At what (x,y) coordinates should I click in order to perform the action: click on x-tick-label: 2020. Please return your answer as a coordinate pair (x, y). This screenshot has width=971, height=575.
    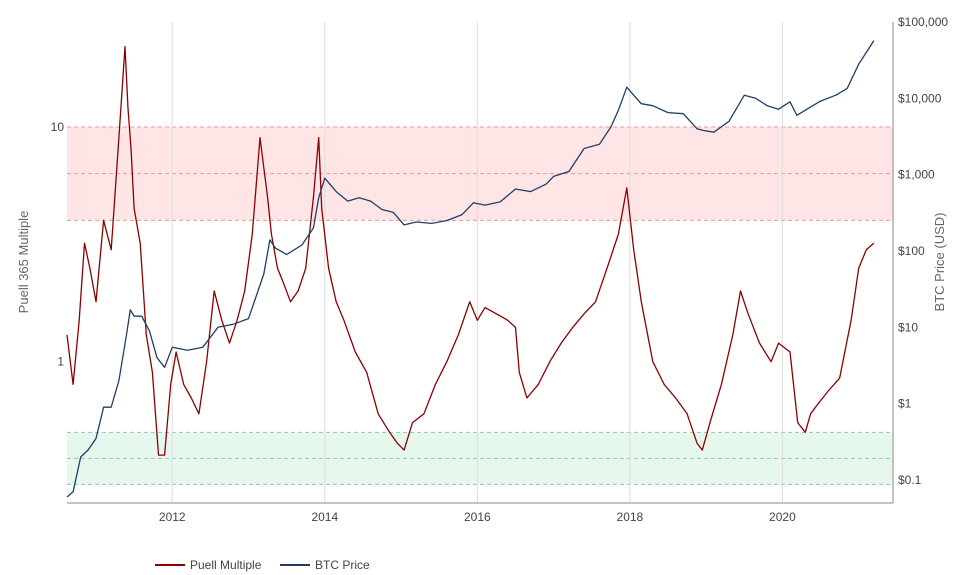
    Looking at the image, I should click on (782, 517).